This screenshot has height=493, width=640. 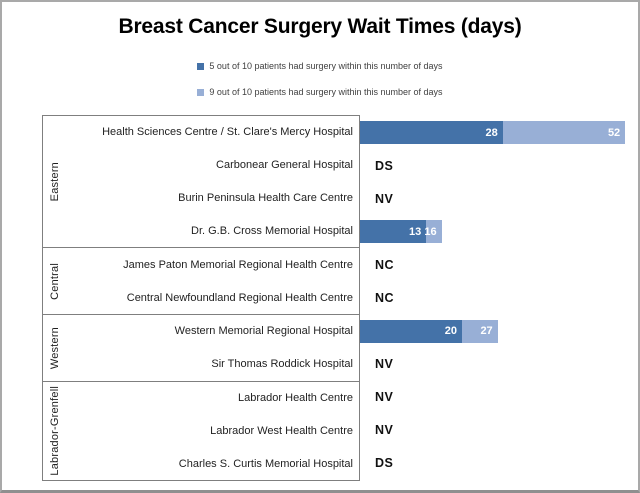 I want to click on bar-segment-p90: 52, so click(x=564, y=133).